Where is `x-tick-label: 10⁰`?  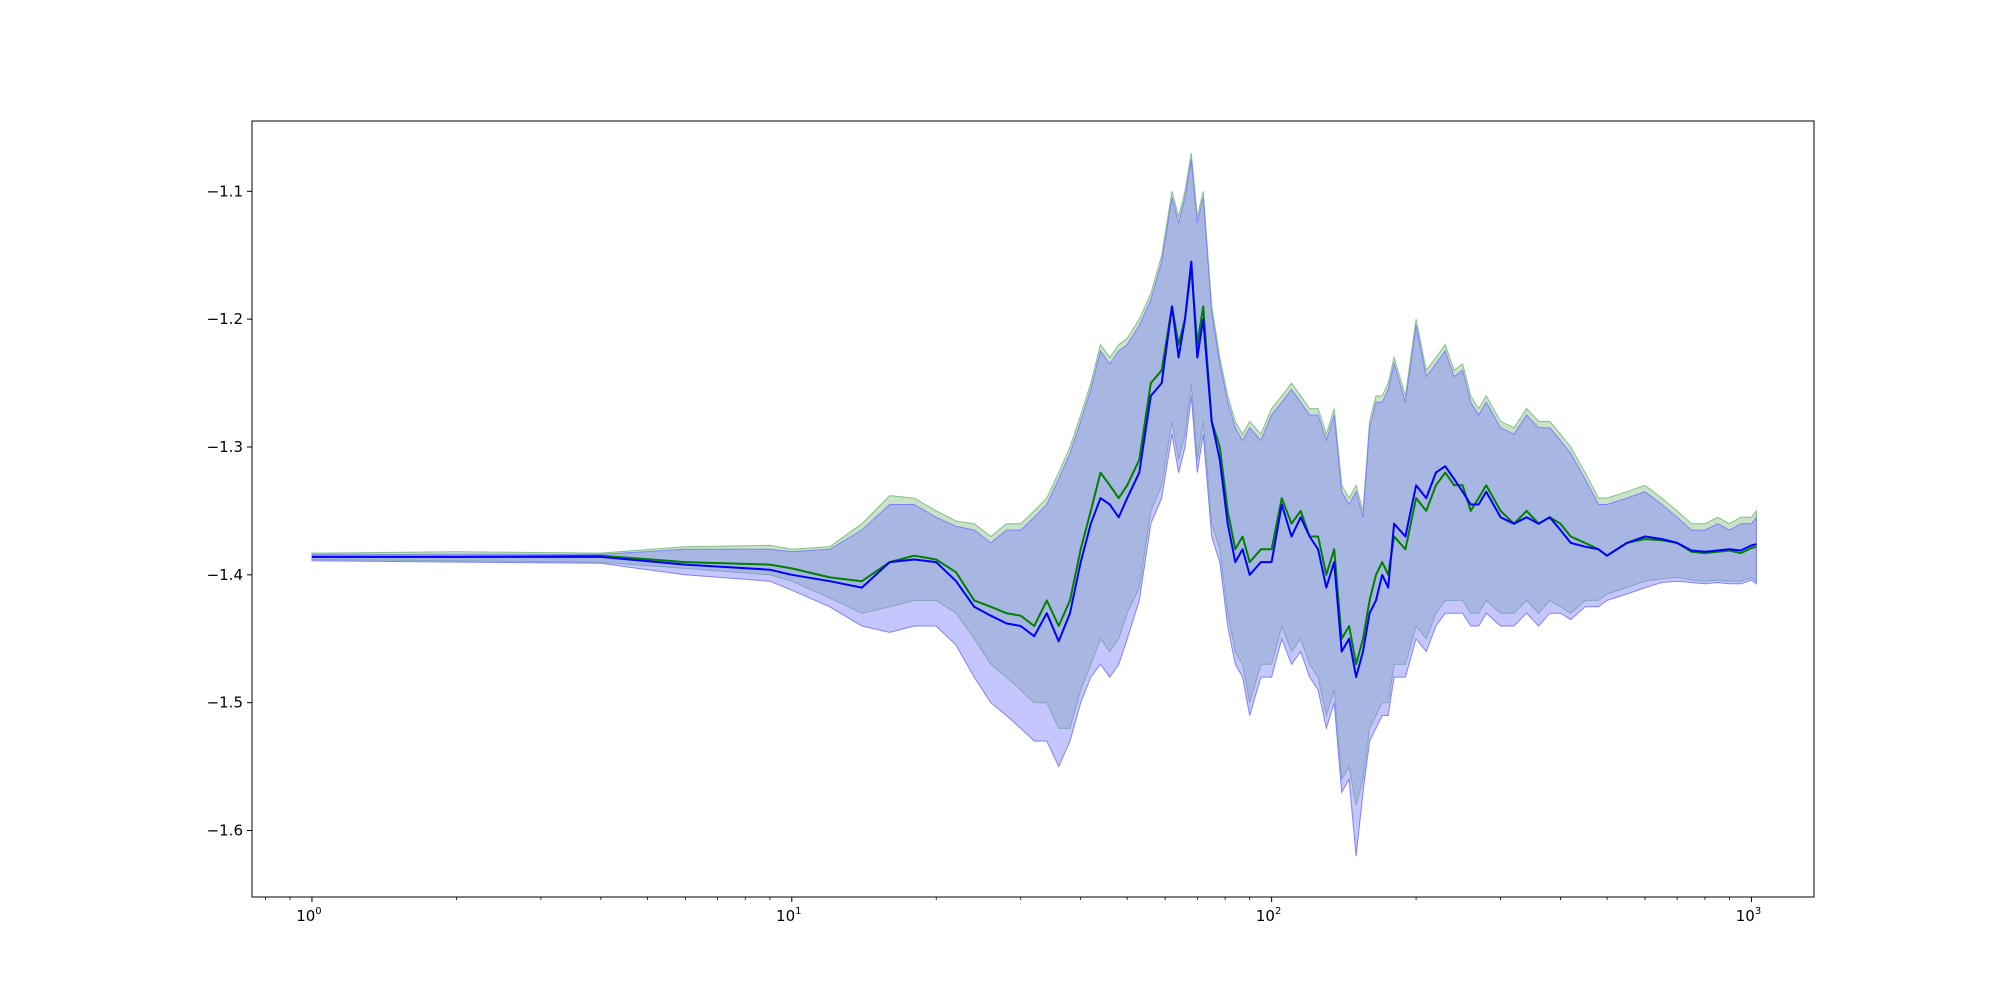 x-tick-label: 10⁰ is located at coordinates (308, 915).